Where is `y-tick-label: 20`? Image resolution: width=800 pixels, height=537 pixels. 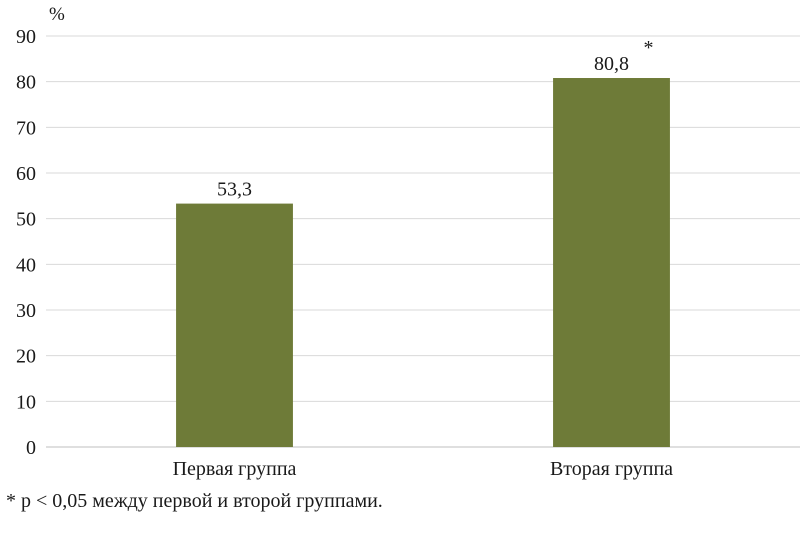 y-tick-label: 20 is located at coordinates (26, 357).